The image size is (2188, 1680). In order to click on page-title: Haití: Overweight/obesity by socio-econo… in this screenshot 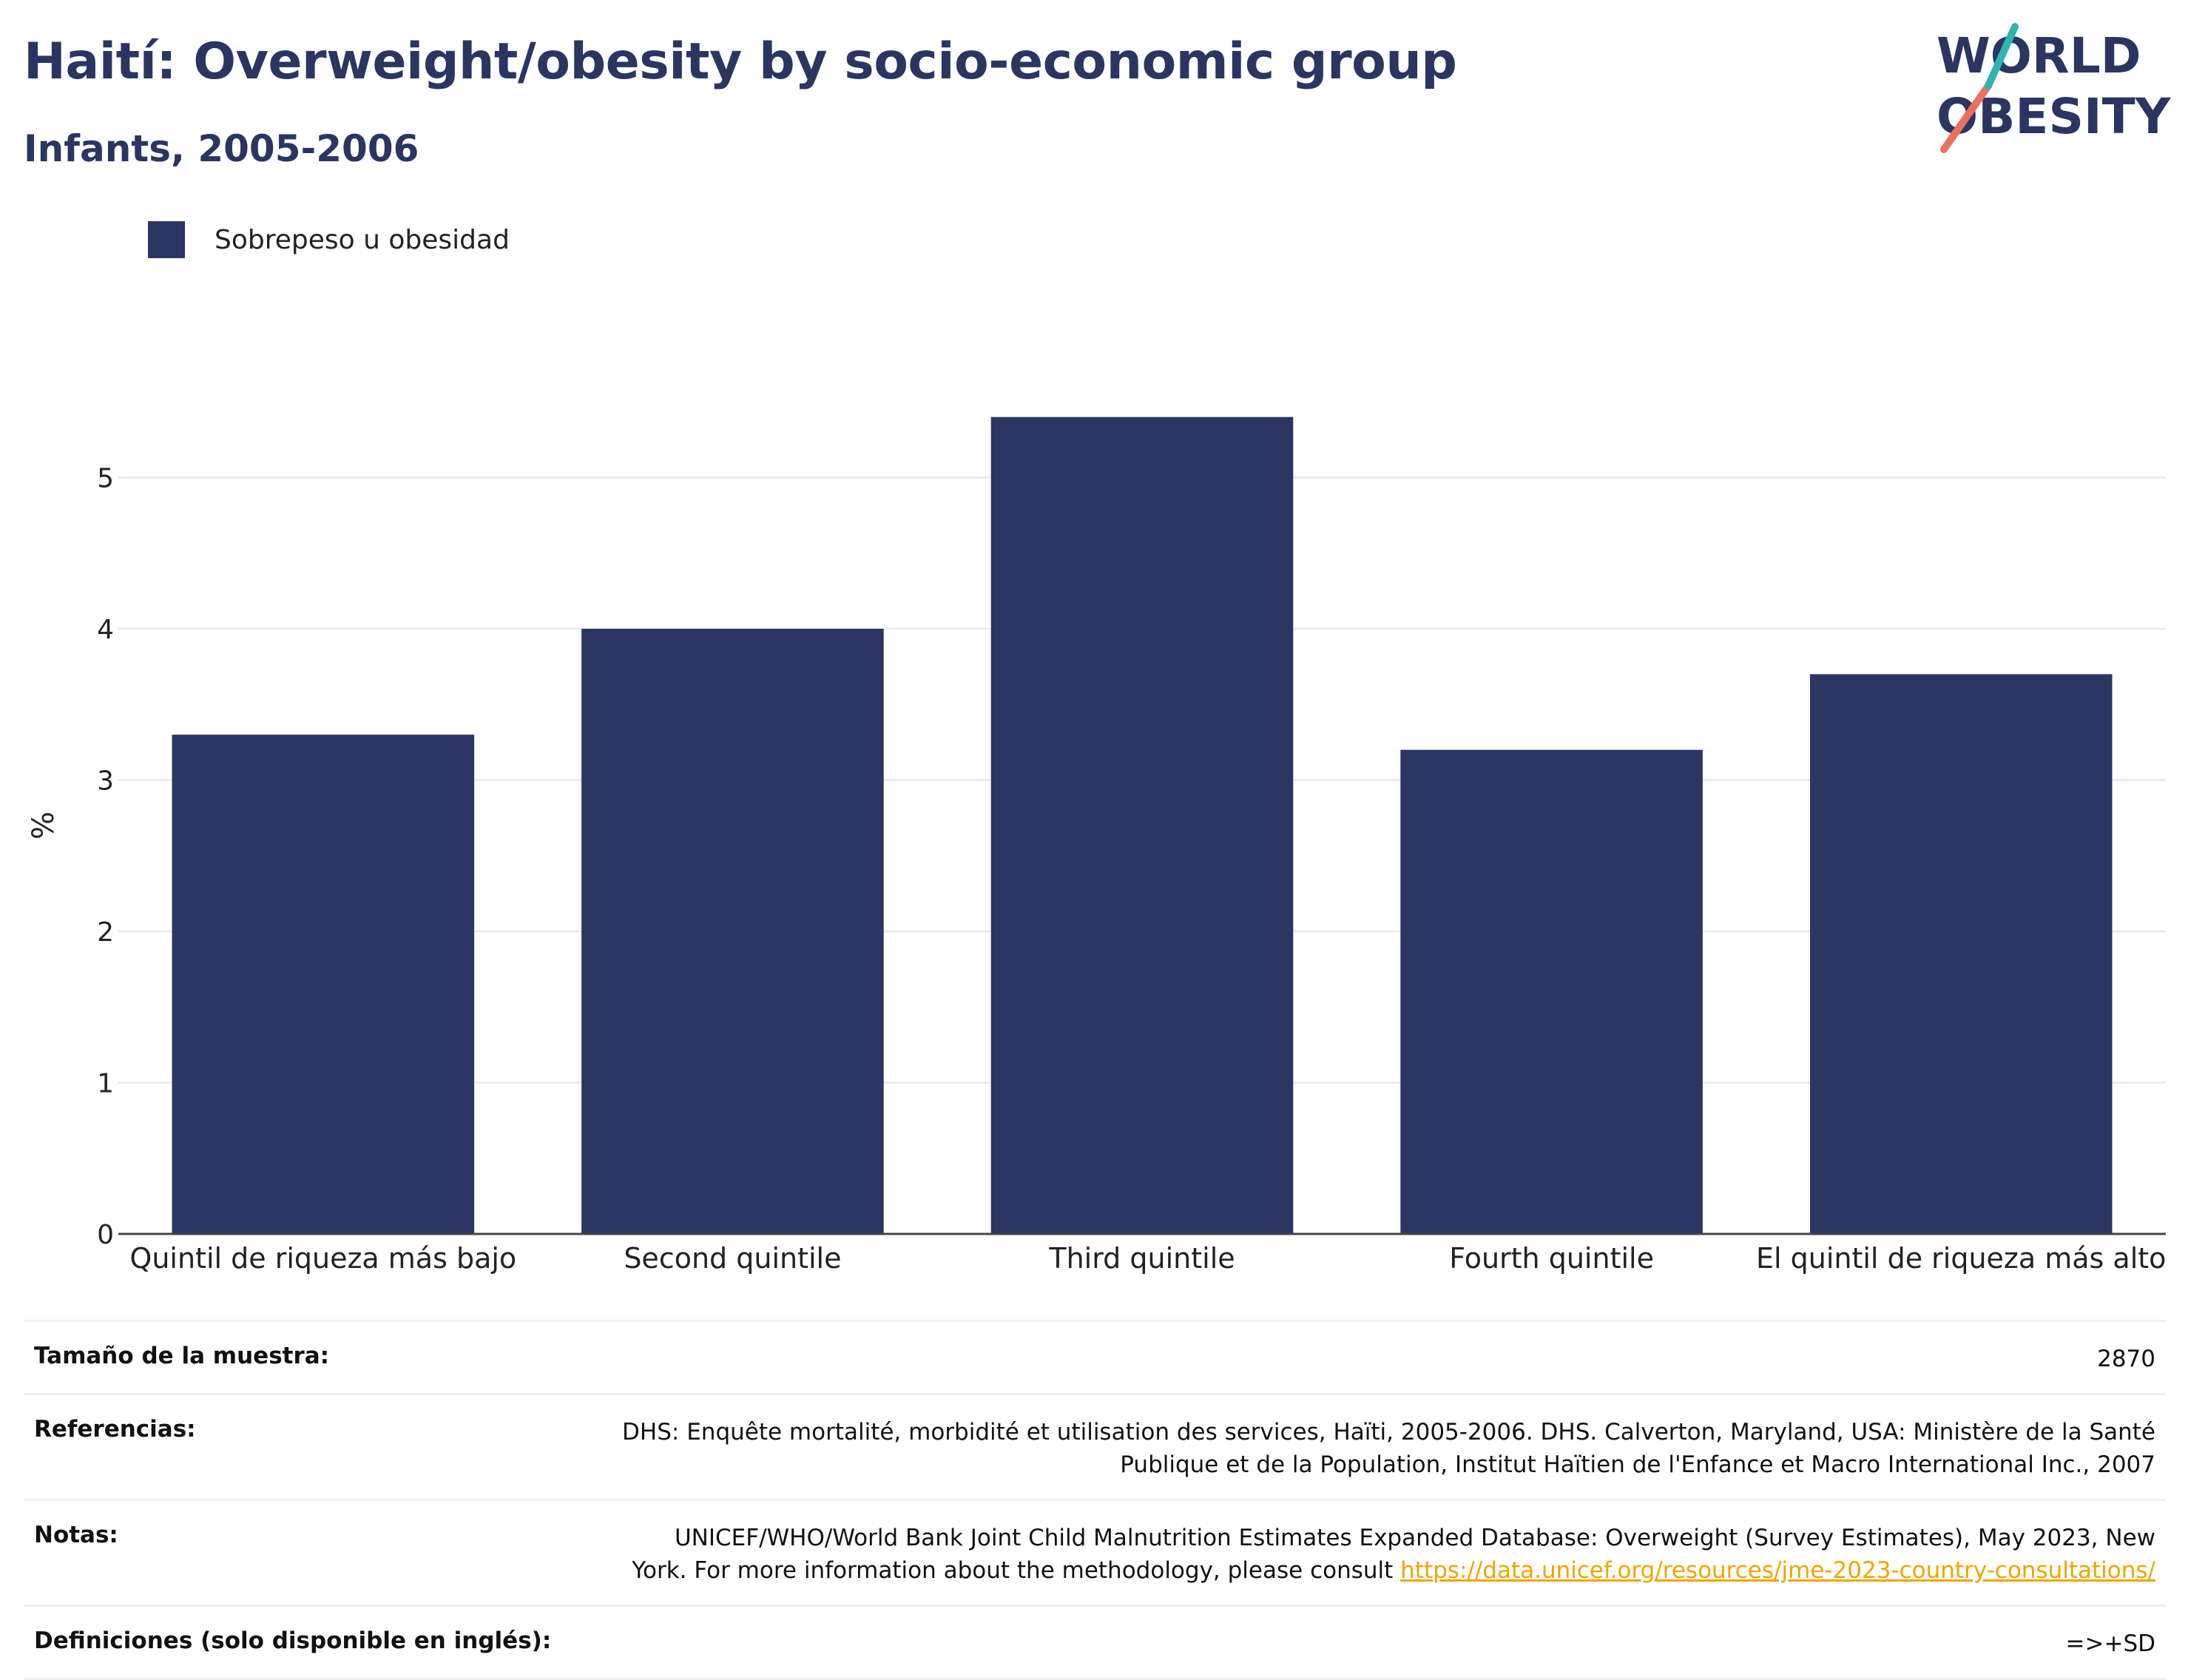, I will do `click(741, 62)`.